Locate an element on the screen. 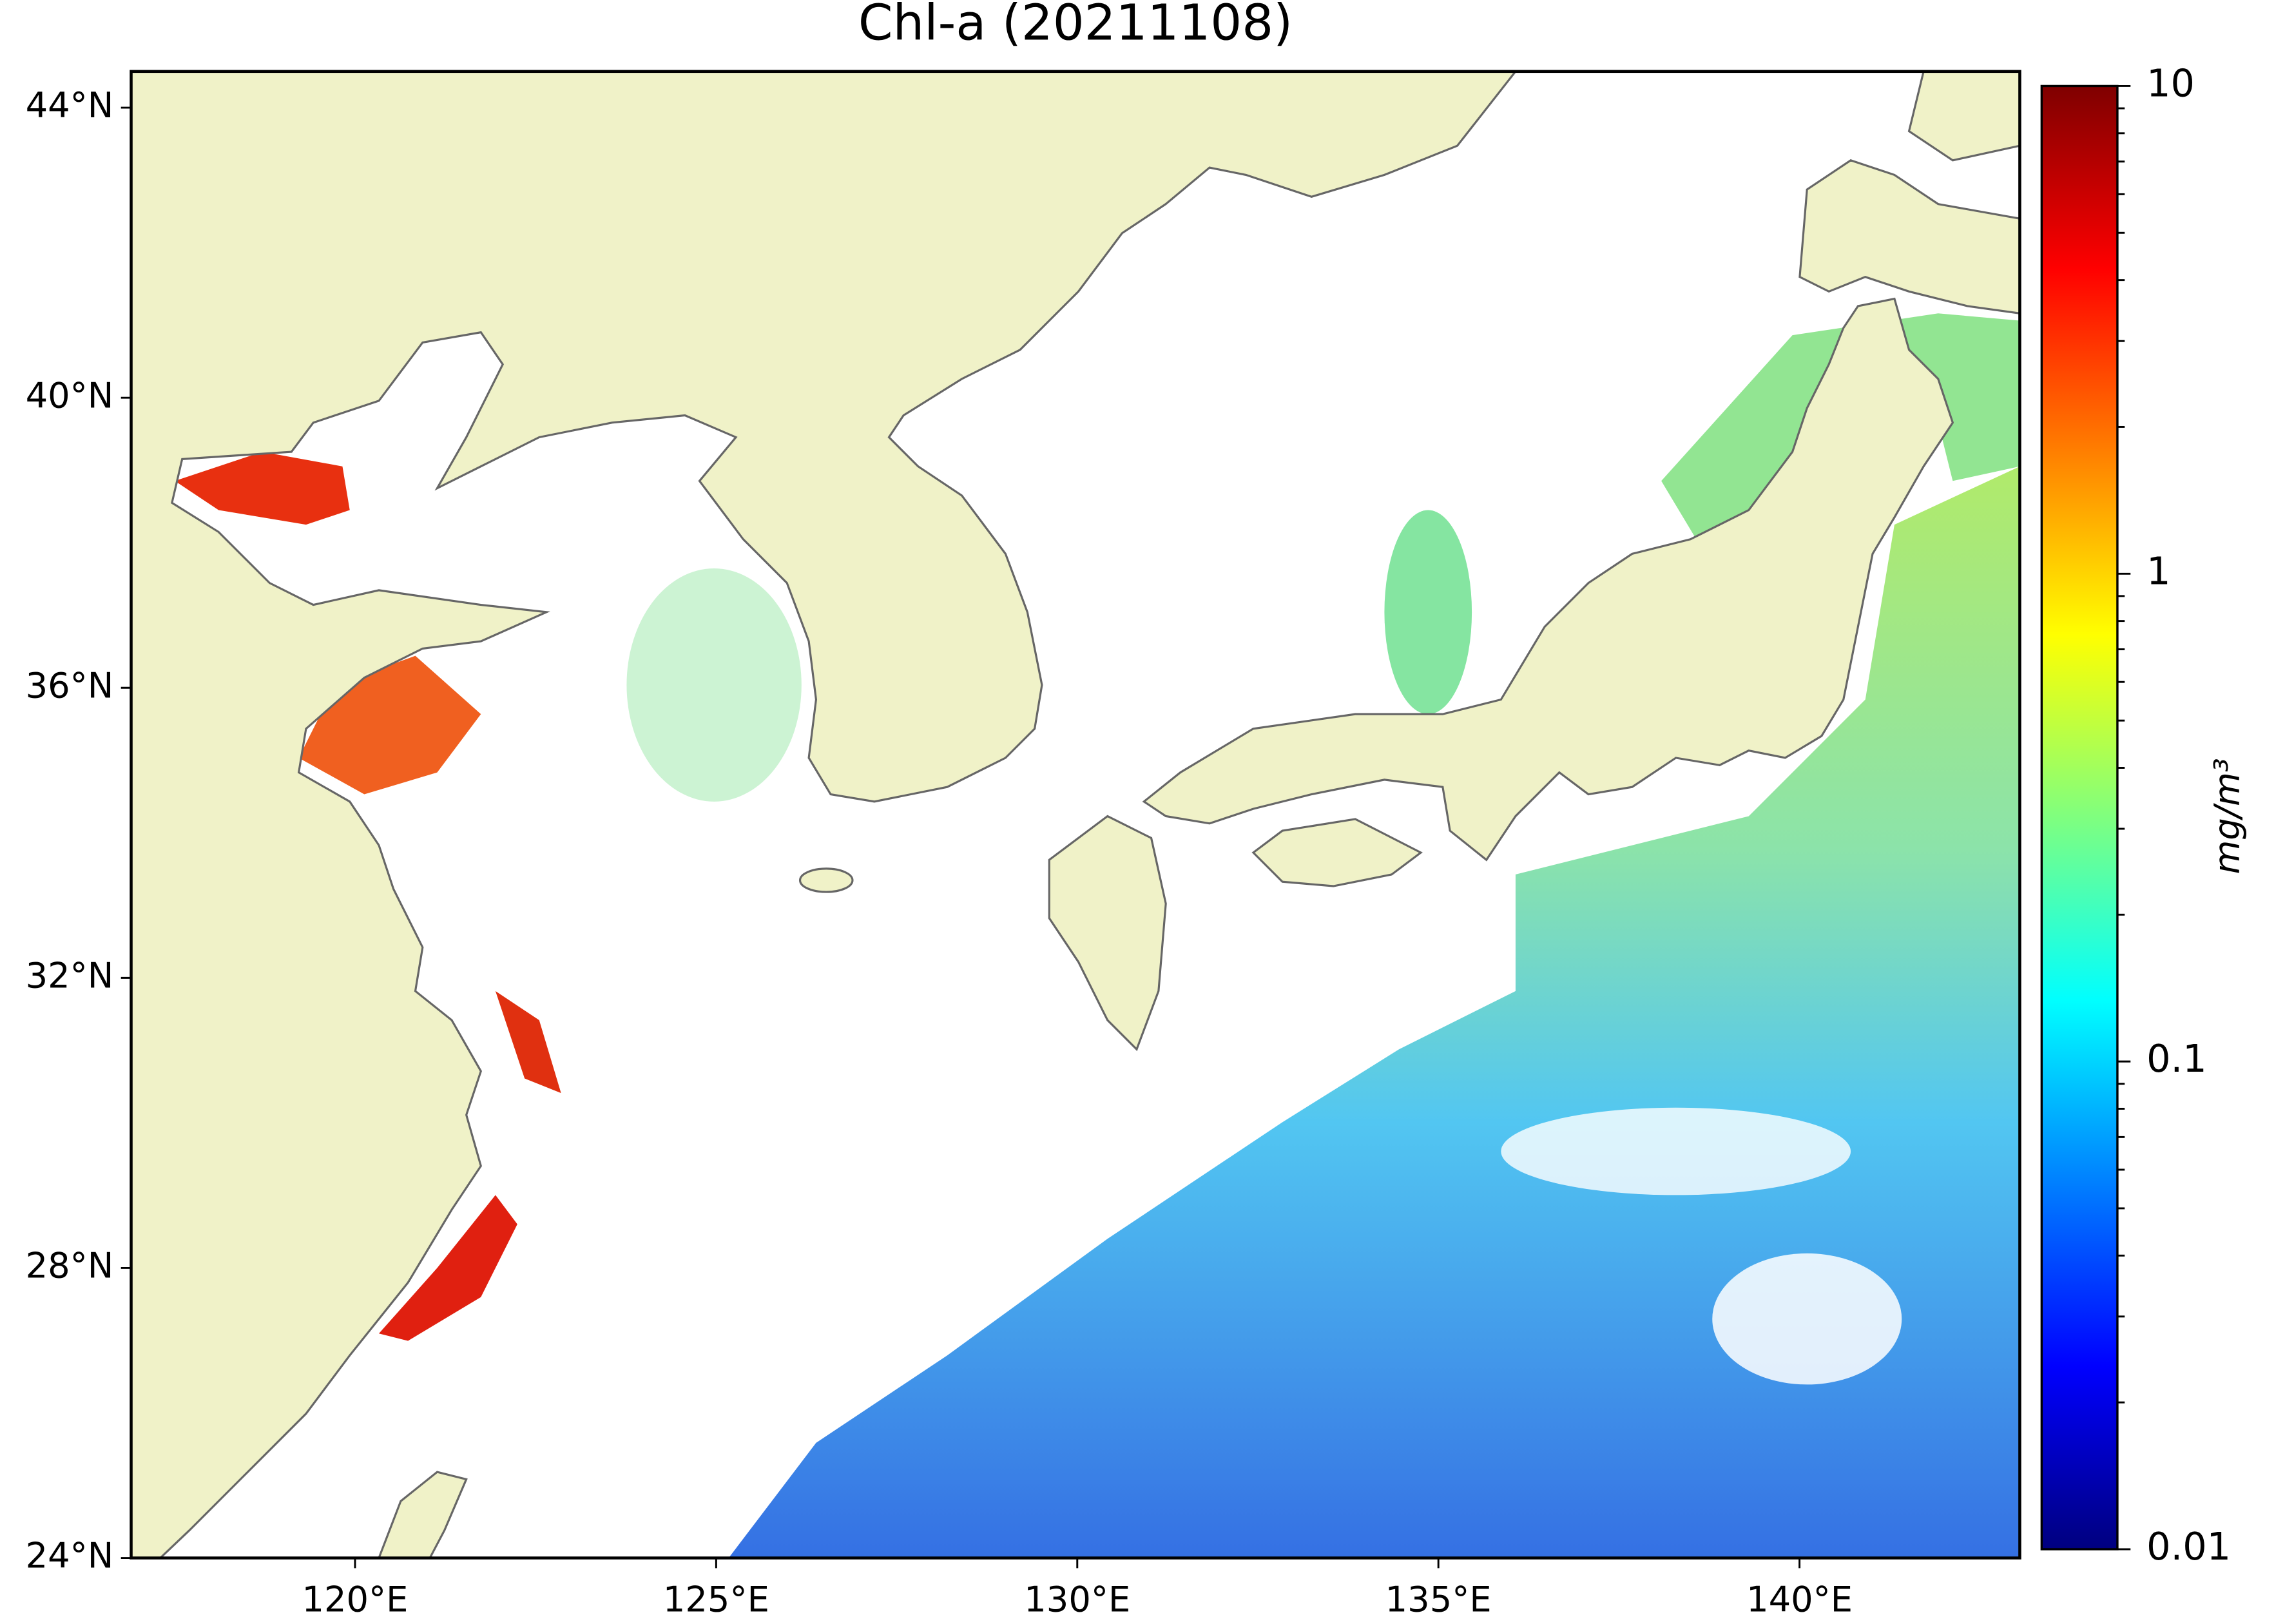 The image size is (2285, 1624). land-jeju is located at coordinates (826, 880).